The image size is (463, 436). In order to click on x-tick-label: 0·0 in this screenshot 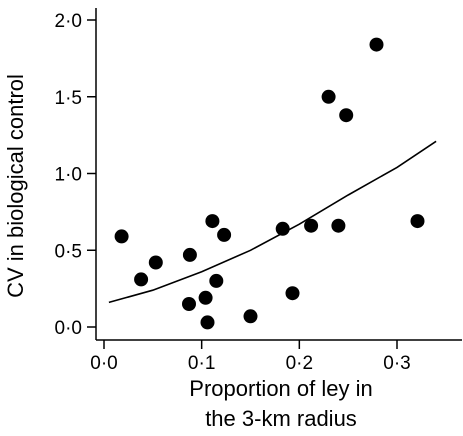, I will do `click(103, 363)`.